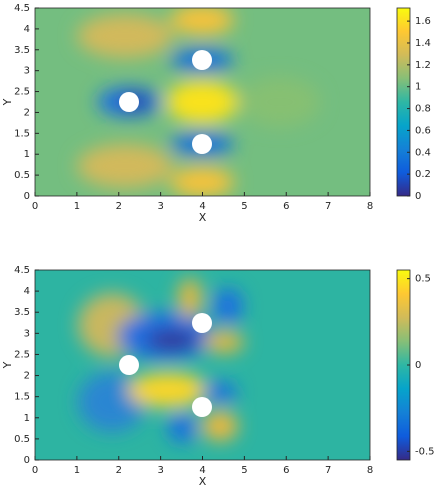 Image resolution: width=436 pixels, height=491 pixels. What do you see at coordinates (423, 279) in the screenshot?
I see `colorbar-tick-label: 0.5` at bounding box center [423, 279].